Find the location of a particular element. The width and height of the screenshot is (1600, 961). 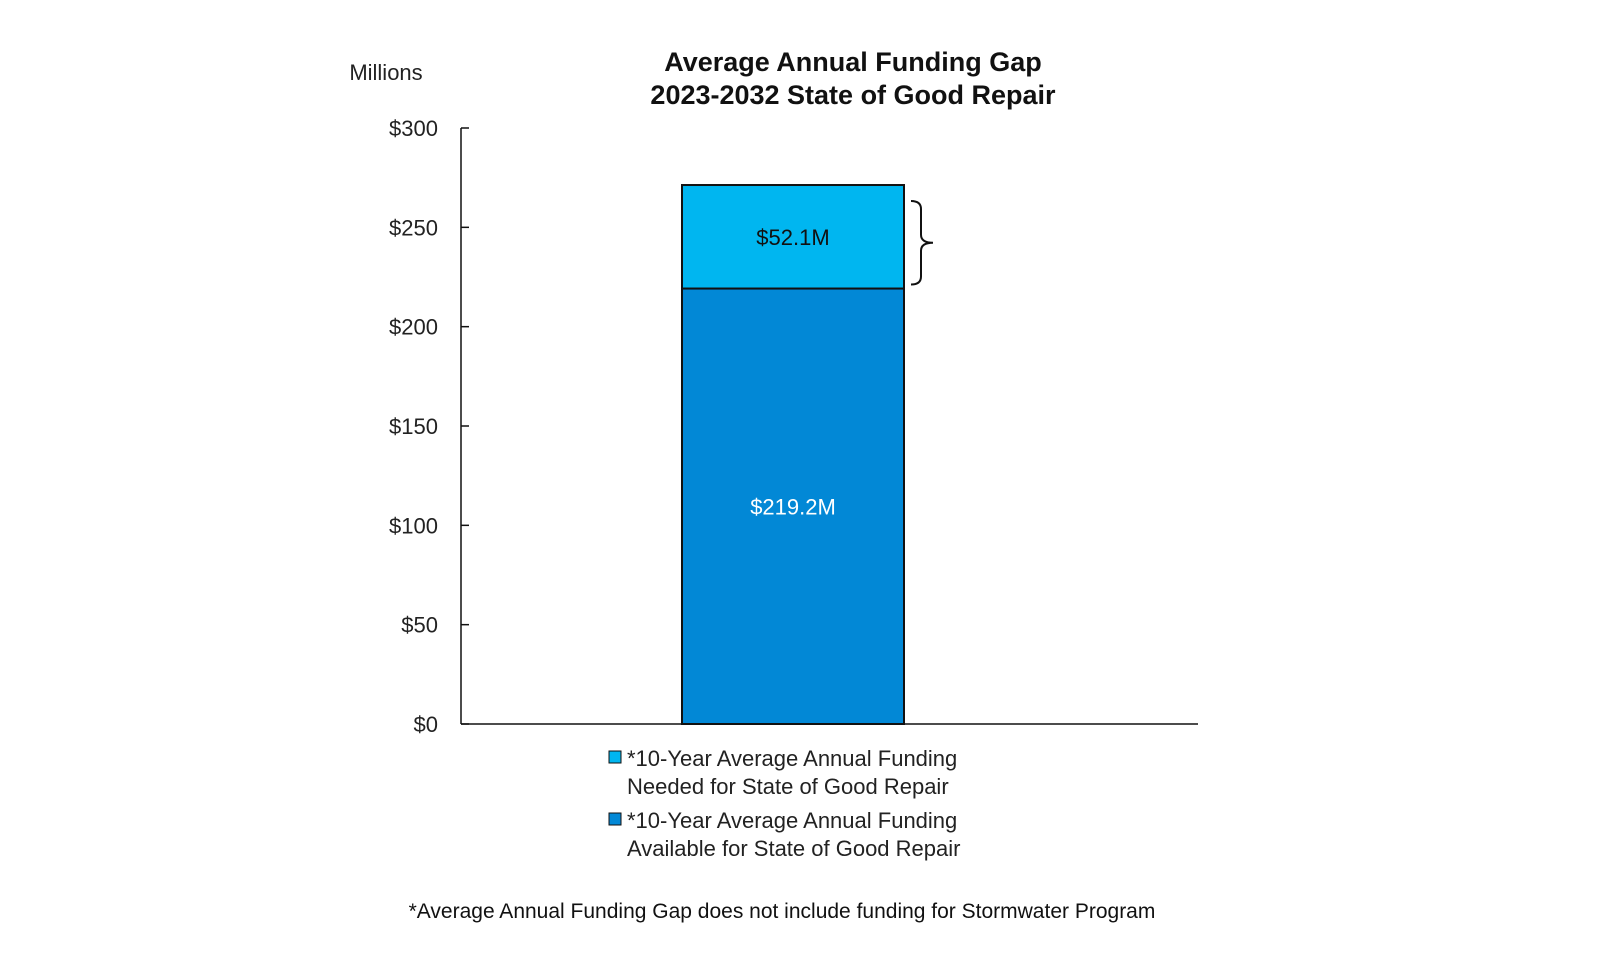

y-tick-label: $100 is located at coordinates (413, 525).